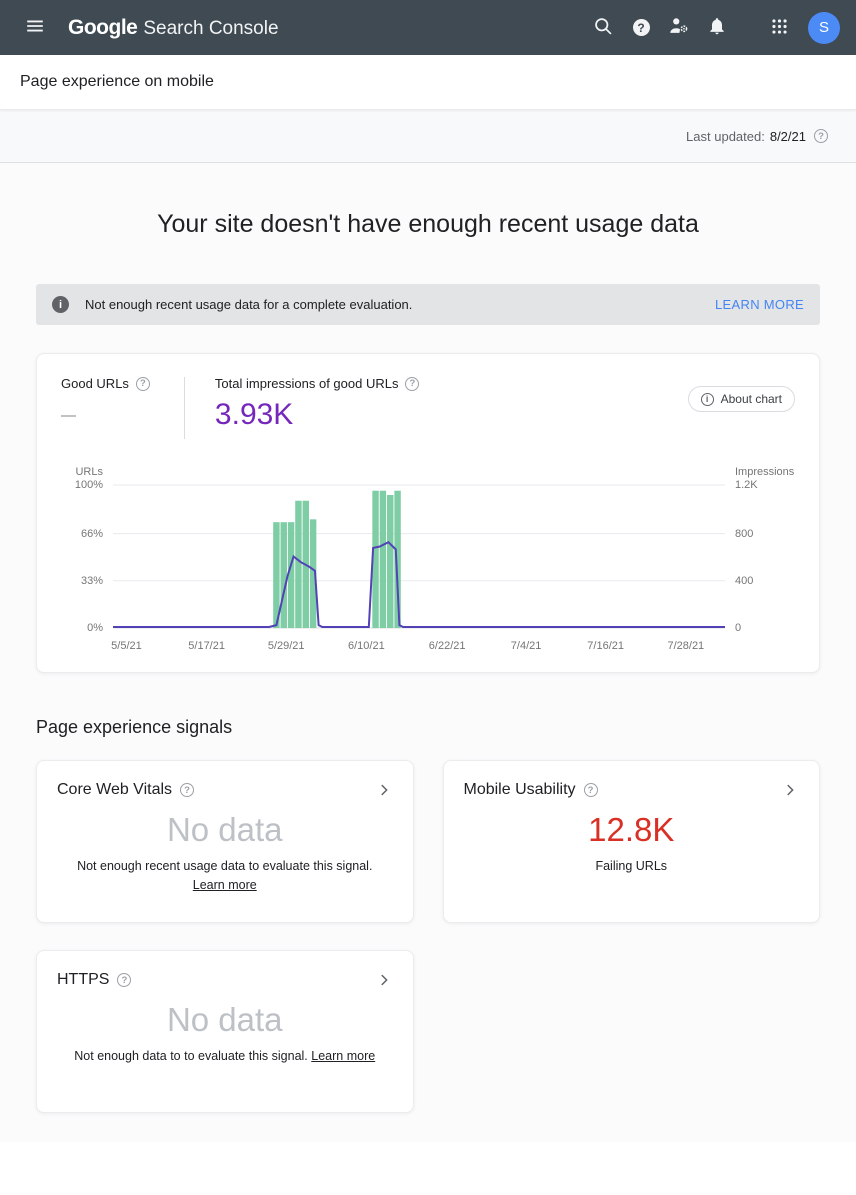  What do you see at coordinates (184, 408) in the screenshot?
I see `metric-divider` at bounding box center [184, 408].